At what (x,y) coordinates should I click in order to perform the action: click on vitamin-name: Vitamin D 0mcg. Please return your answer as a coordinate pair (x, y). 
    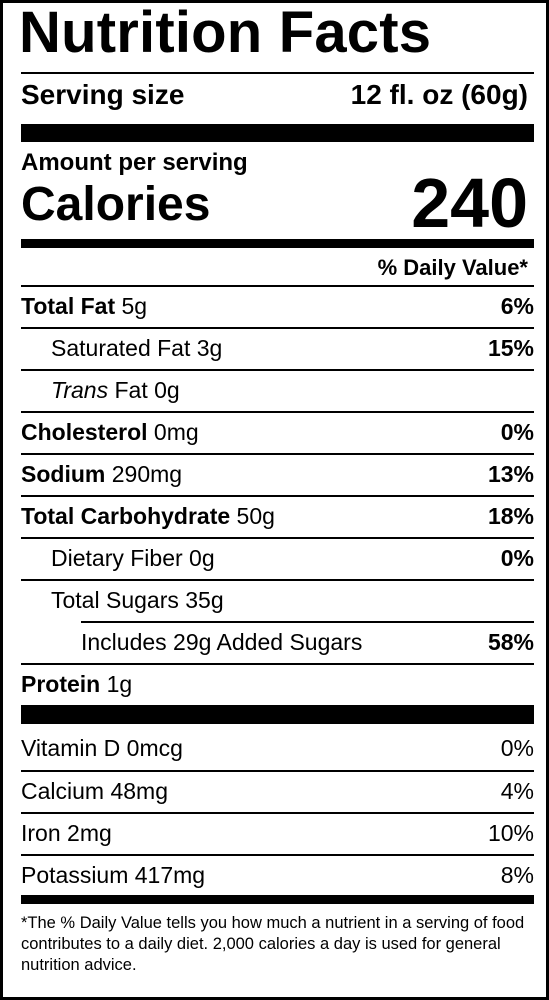
    Looking at the image, I should click on (102, 747).